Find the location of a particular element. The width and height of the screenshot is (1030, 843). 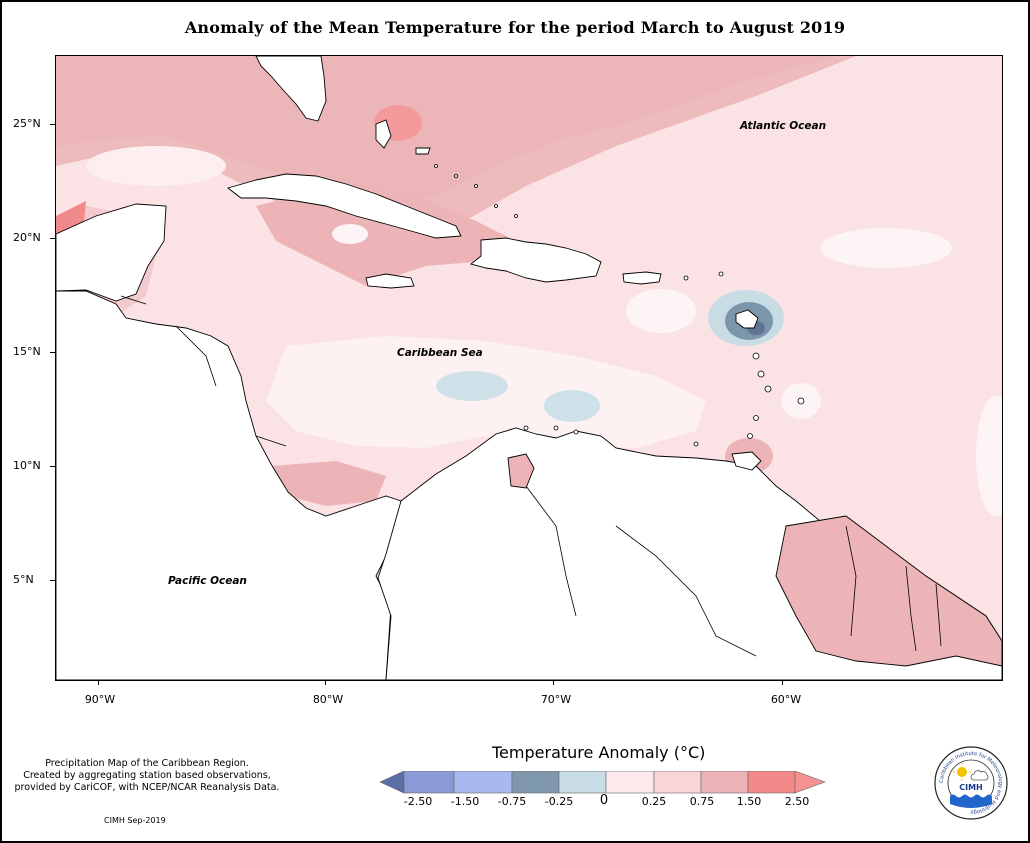

land-jamaica is located at coordinates (390, 281).